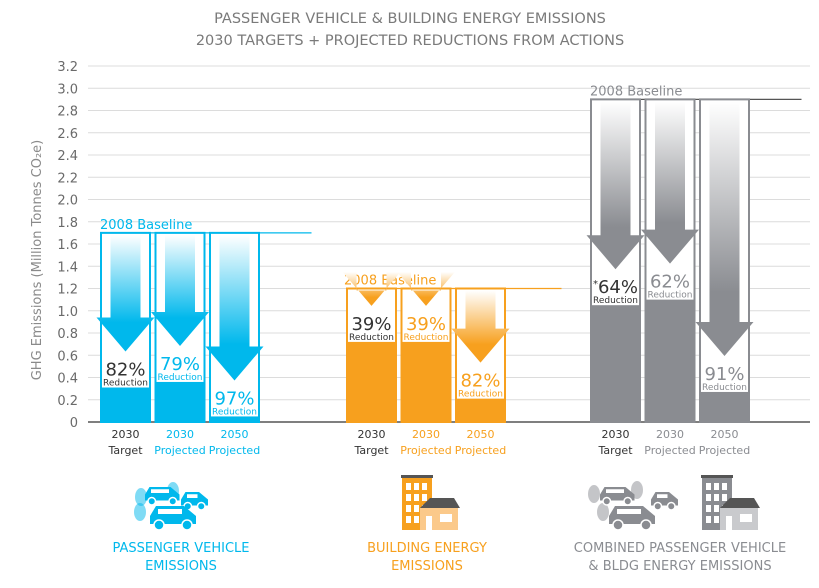 The image size is (819, 588). Describe the element at coordinates (67, 312) in the screenshot. I see `y-tick-label: 1.0` at that location.